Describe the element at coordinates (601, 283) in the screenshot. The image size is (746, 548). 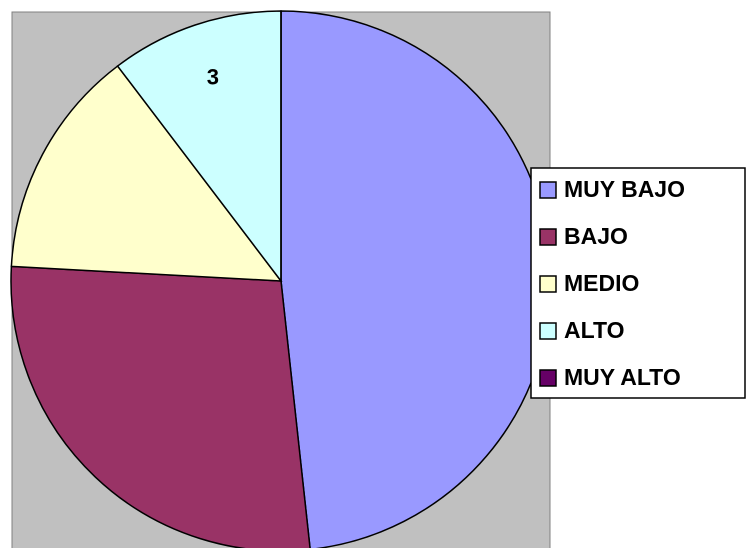
I see `legend-label: MEDIO` at that location.